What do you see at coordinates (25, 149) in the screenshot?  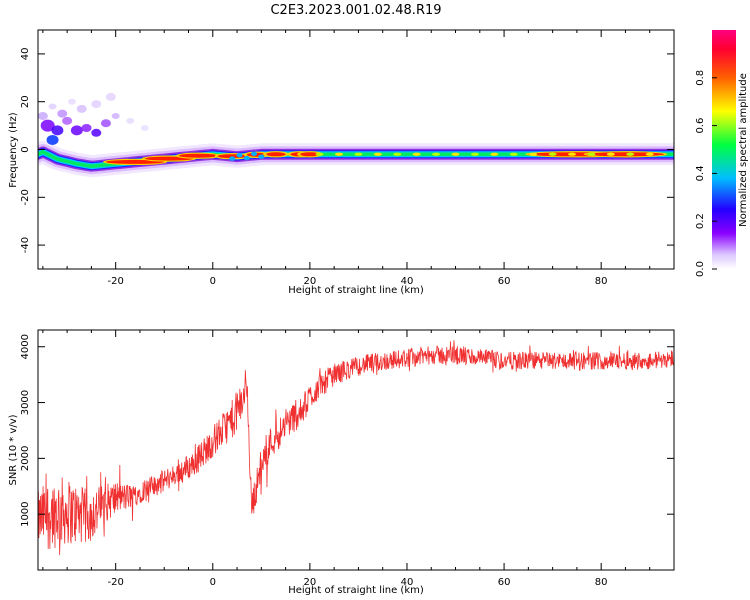 I see `spectrogram-y-tick-label: 0` at bounding box center [25, 149].